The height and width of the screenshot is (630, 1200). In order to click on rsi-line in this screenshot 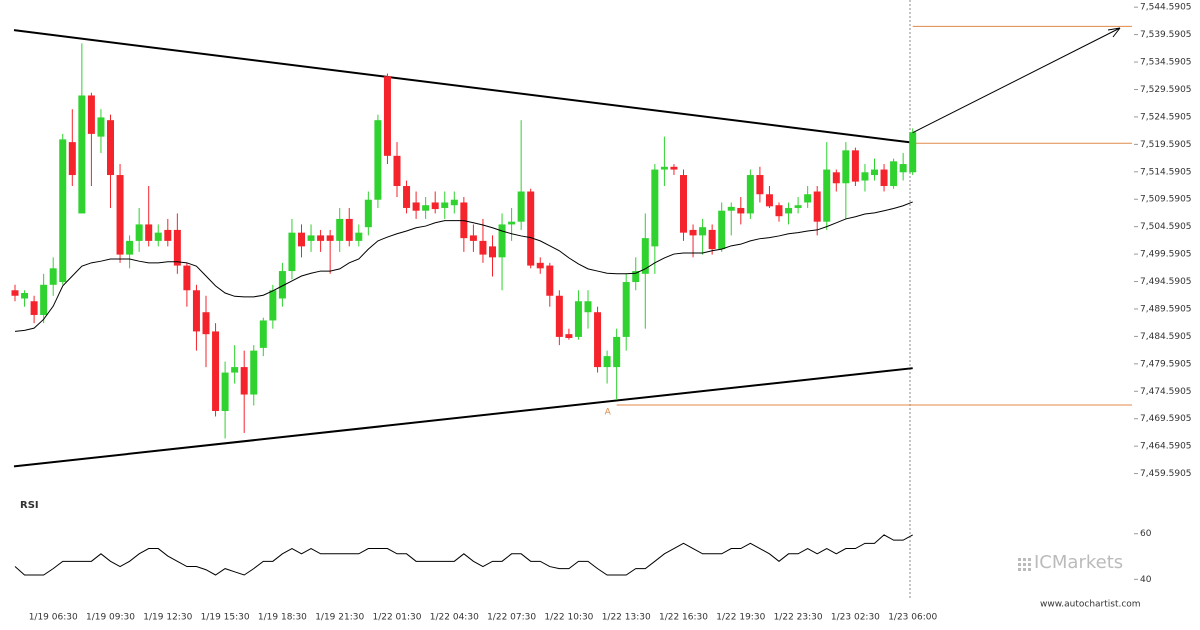, I will do `click(463, 555)`.